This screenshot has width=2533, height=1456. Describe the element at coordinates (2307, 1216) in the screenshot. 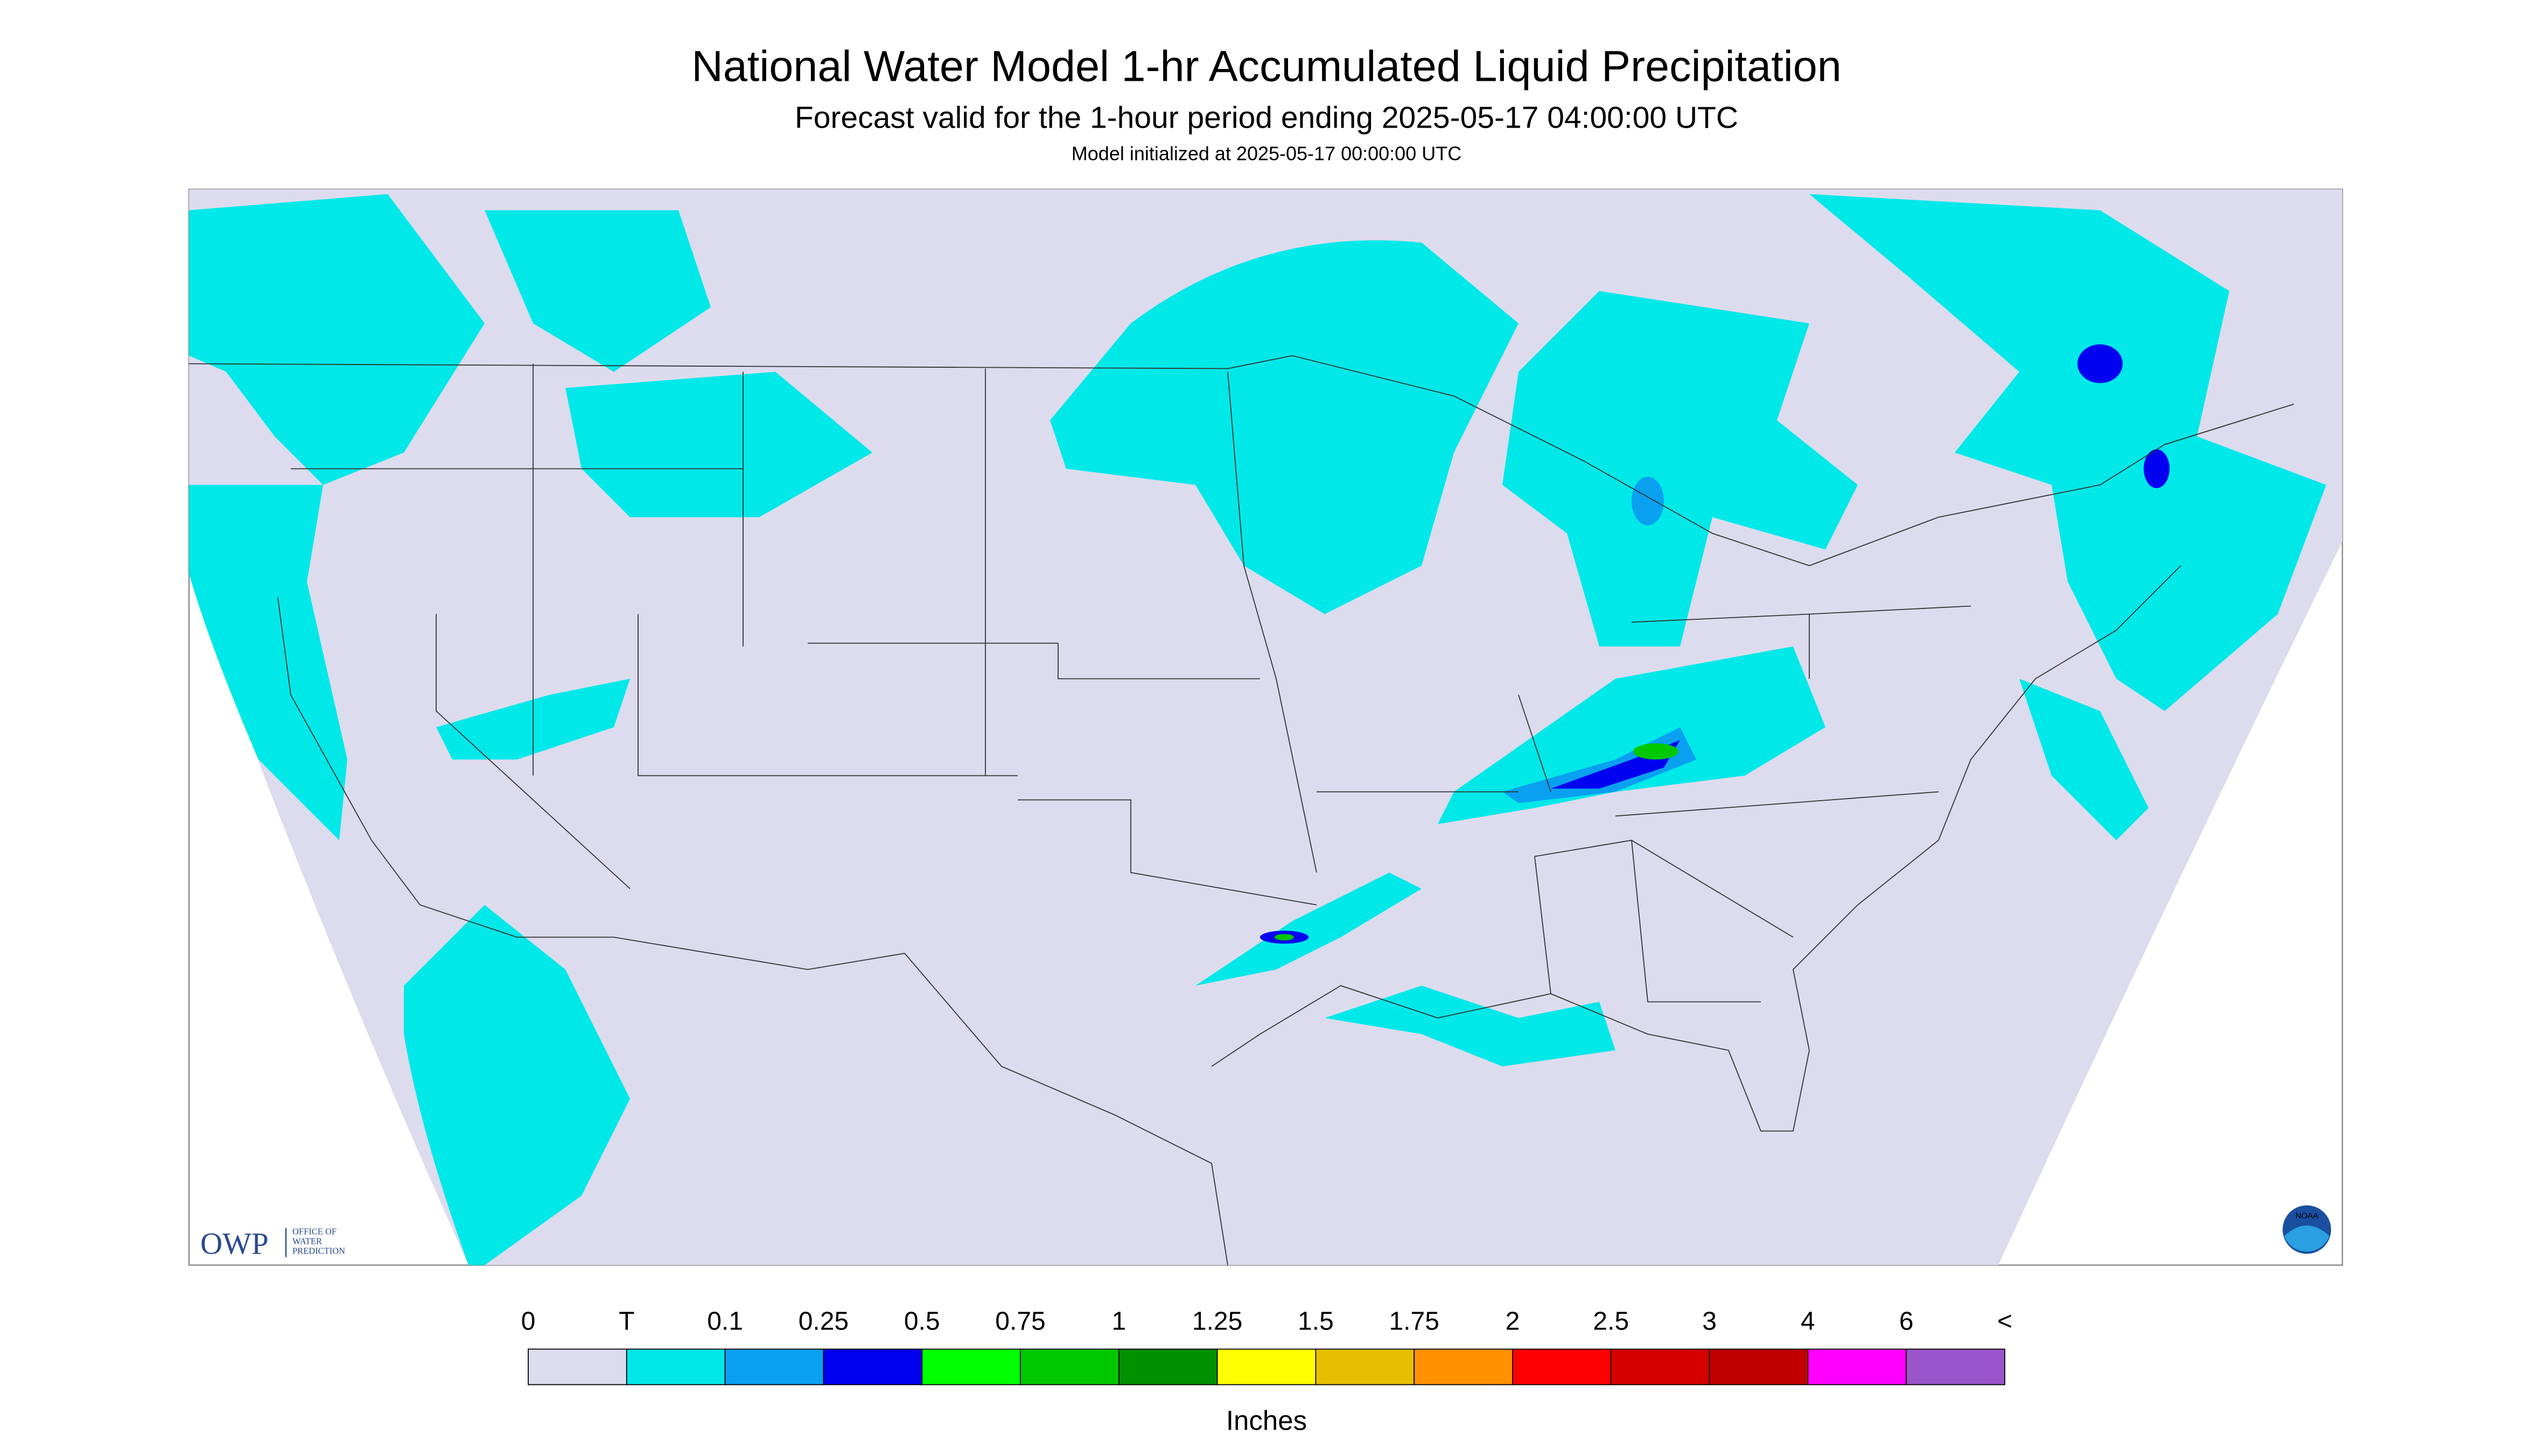

I see `agency-mark: NOAA` at that location.